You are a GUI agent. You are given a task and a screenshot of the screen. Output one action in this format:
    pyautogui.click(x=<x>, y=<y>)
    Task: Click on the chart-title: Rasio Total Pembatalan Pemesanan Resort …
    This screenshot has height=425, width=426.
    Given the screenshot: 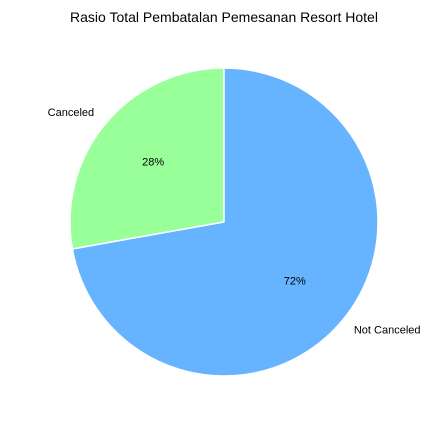 What is the action you would take?
    pyautogui.click(x=224, y=17)
    